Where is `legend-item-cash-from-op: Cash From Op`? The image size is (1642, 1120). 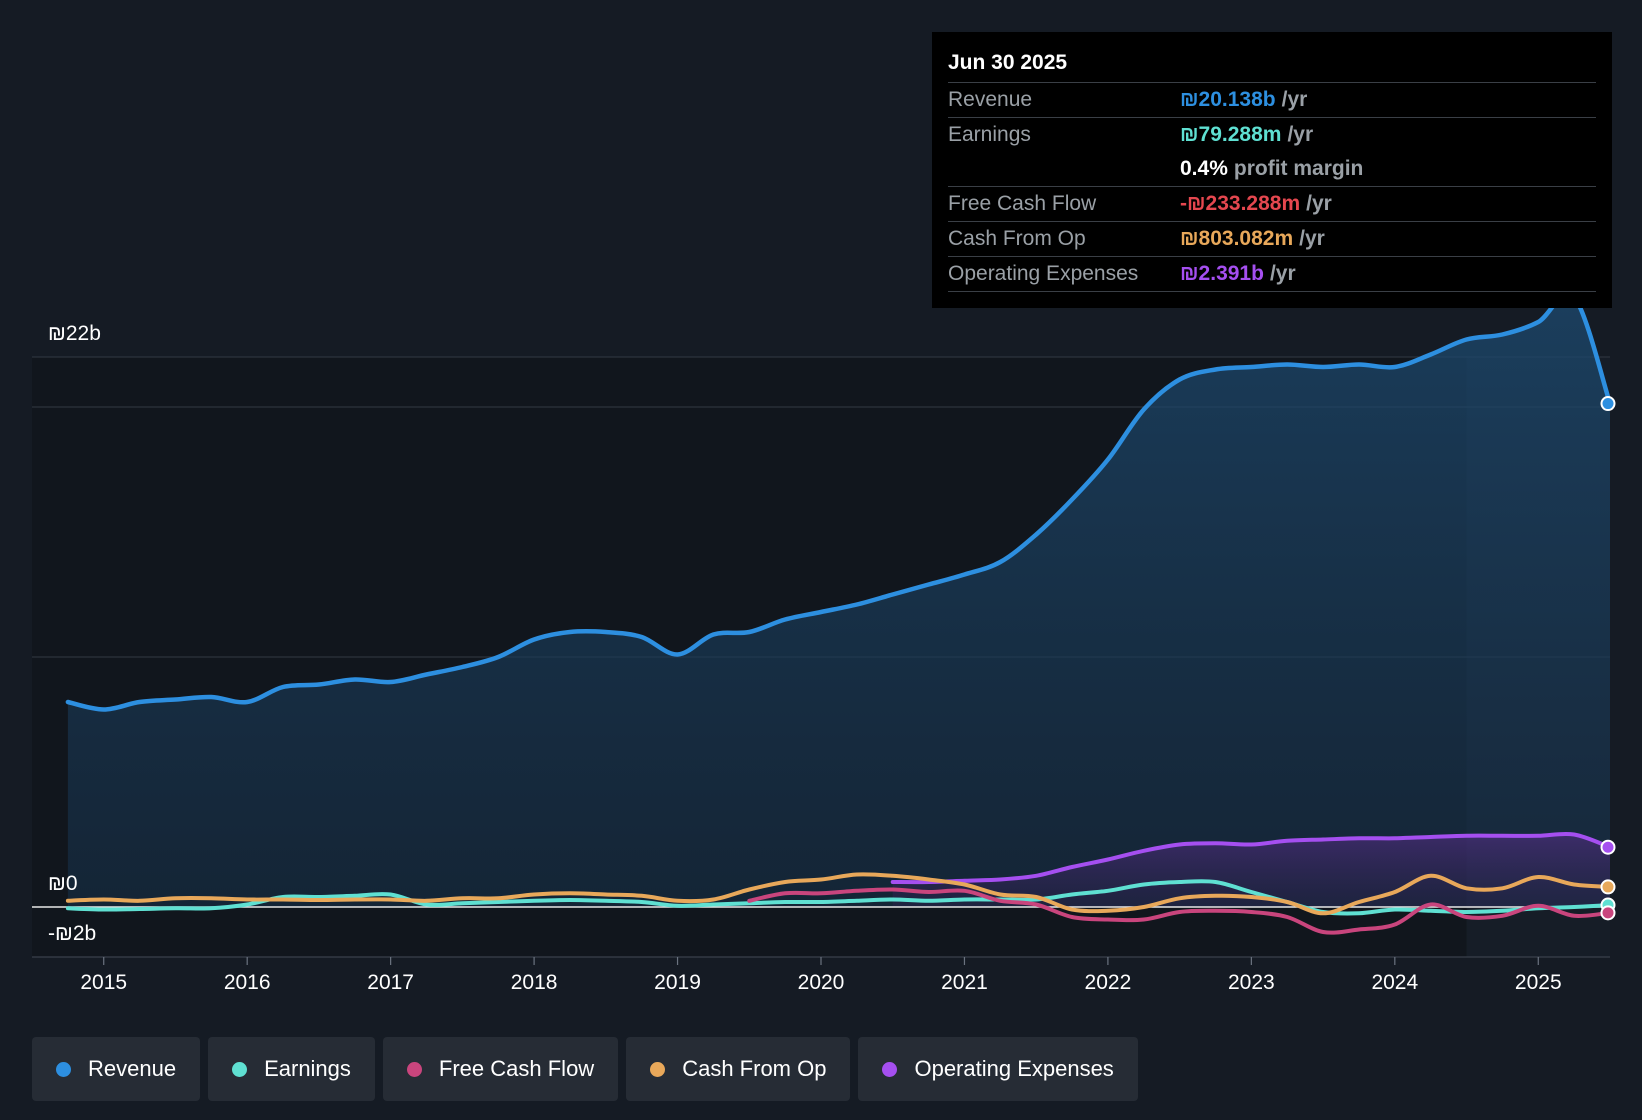
legend-item-cash-from-op: Cash From Op is located at coordinates (738, 1069).